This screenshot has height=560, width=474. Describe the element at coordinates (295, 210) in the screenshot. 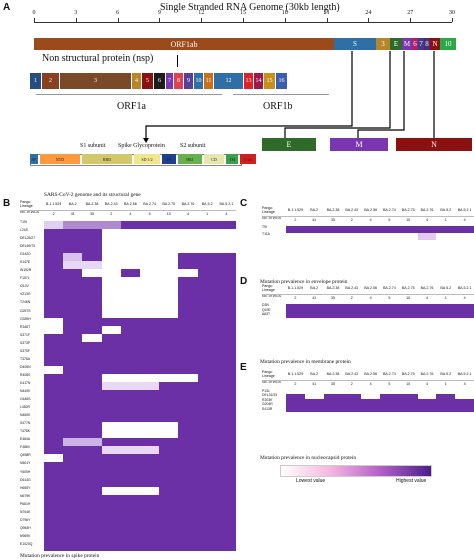

I see `lineage-name: B.1.1.529` at that location.